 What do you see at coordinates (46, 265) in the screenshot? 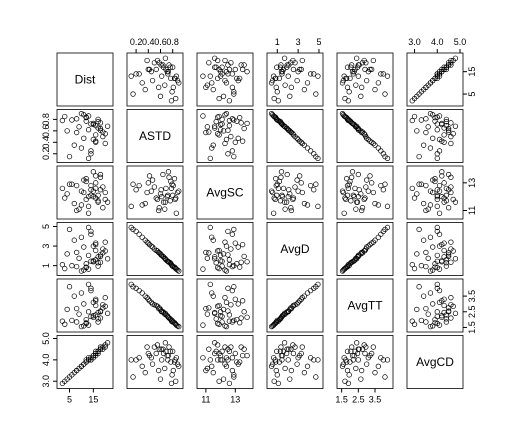
I see `y-tick-label: 1` at bounding box center [46, 265].